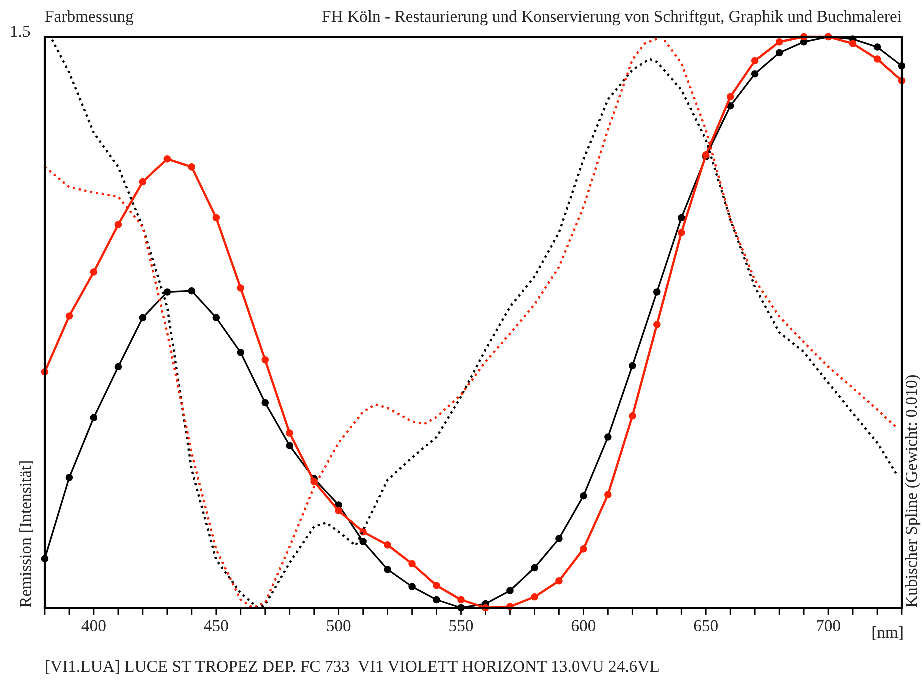 The image size is (923, 681). I want to click on text: [VI1.LUA] LUCE ST TROPEZ DEP. FC 733 VI1 VIOLETT HORIZONT 13.0VU 24.6VL, so click(352, 667).